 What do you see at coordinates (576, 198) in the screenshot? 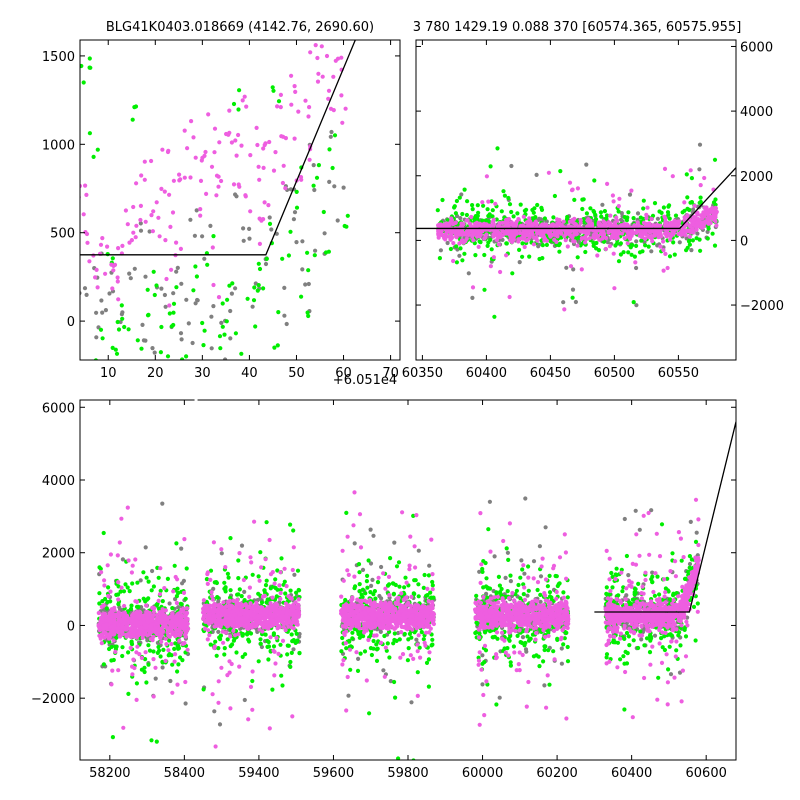
I see `model-line` at bounding box center [576, 198].